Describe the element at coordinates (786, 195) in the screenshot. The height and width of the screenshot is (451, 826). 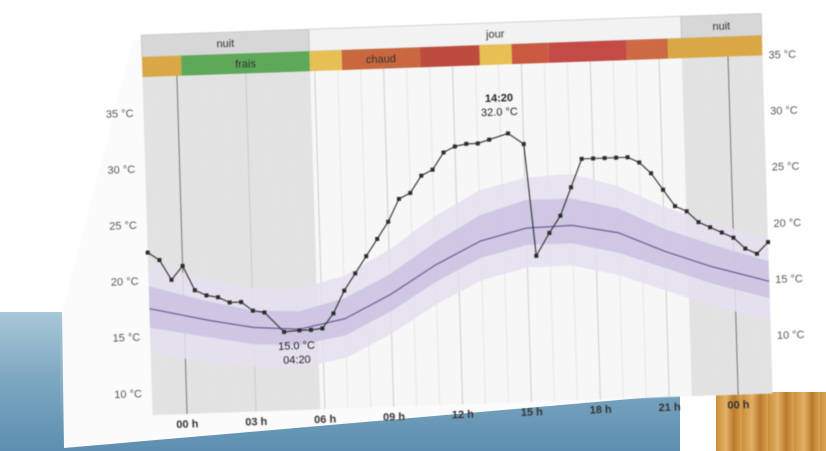
I see `y-axis-right: 35 °C 30 °C 25 °C 20 °C 15 °C 10 °C` at that location.